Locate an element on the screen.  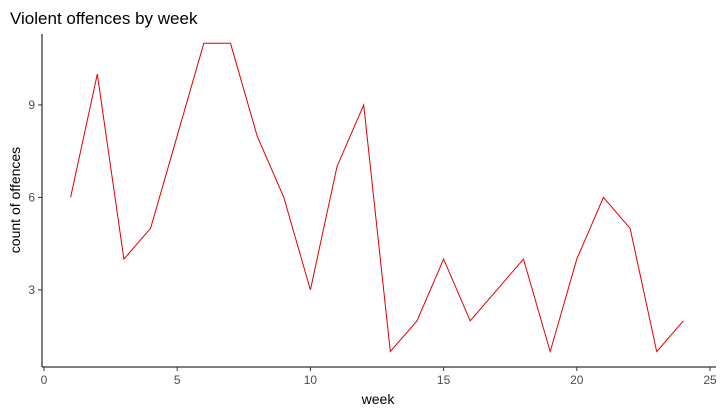
x-tick-label: 5 is located at coordinates (177, 380).